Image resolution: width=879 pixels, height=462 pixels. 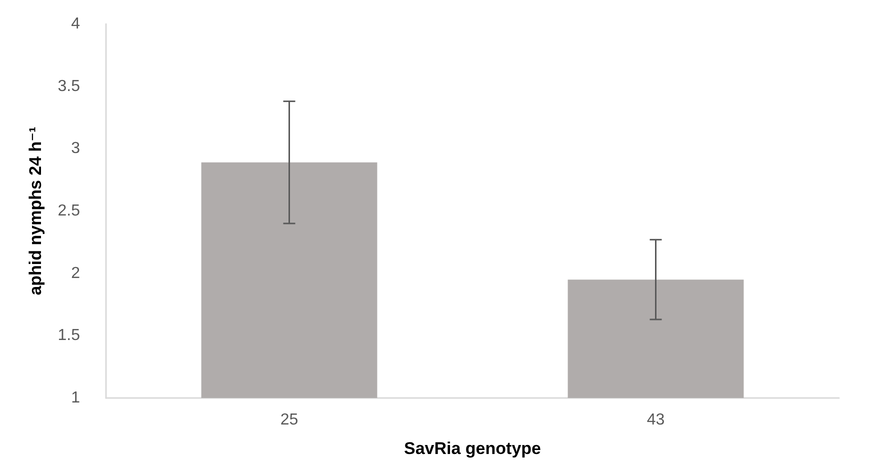 What do you see at coordinates (472, 448) in the screenshot?
I see `x-axis-title: SavRia genotype` at bounding box center [472, 448].